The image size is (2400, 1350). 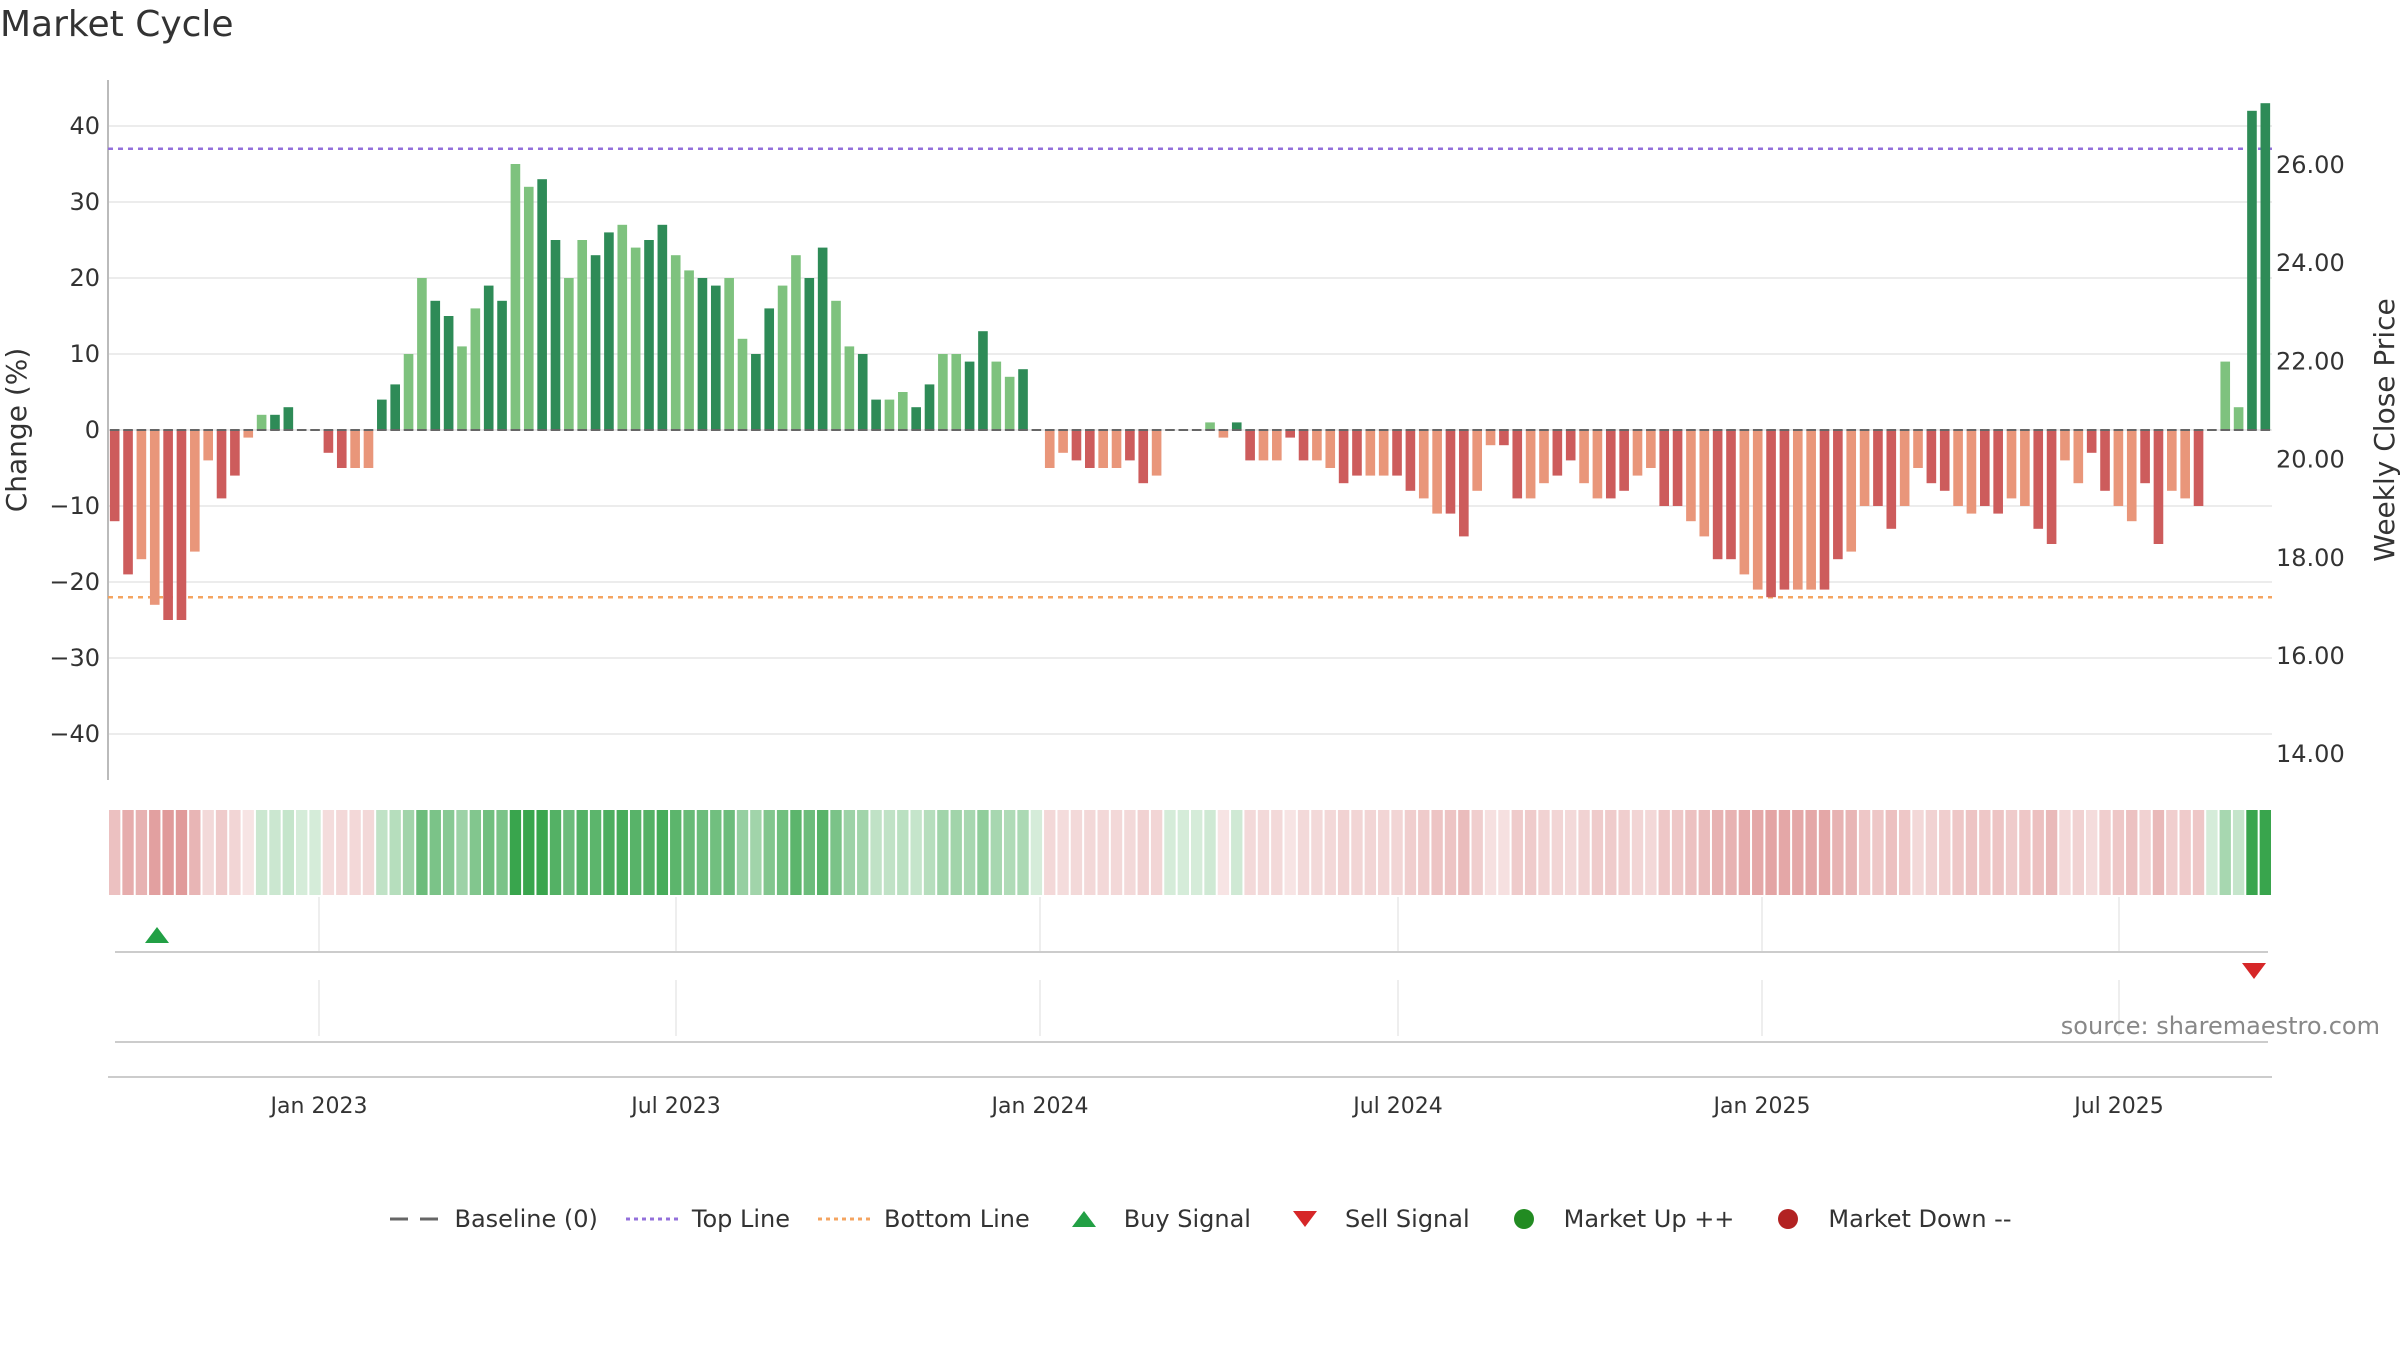 I want to click on legend-item-buy: Buy Signal, so click(x=1154, y=1219).